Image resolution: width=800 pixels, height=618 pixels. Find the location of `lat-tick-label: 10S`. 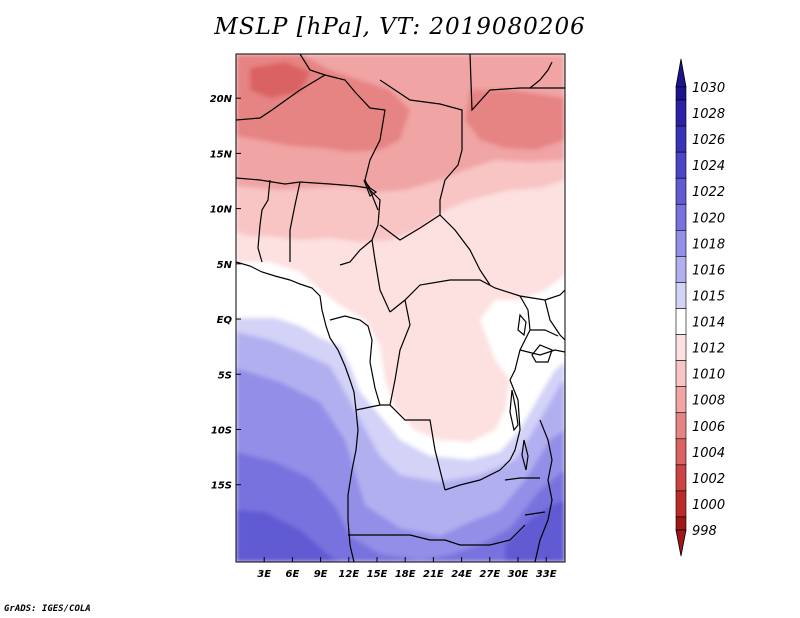

lat-tick-label: 10S is located at coordinates (221, 430).